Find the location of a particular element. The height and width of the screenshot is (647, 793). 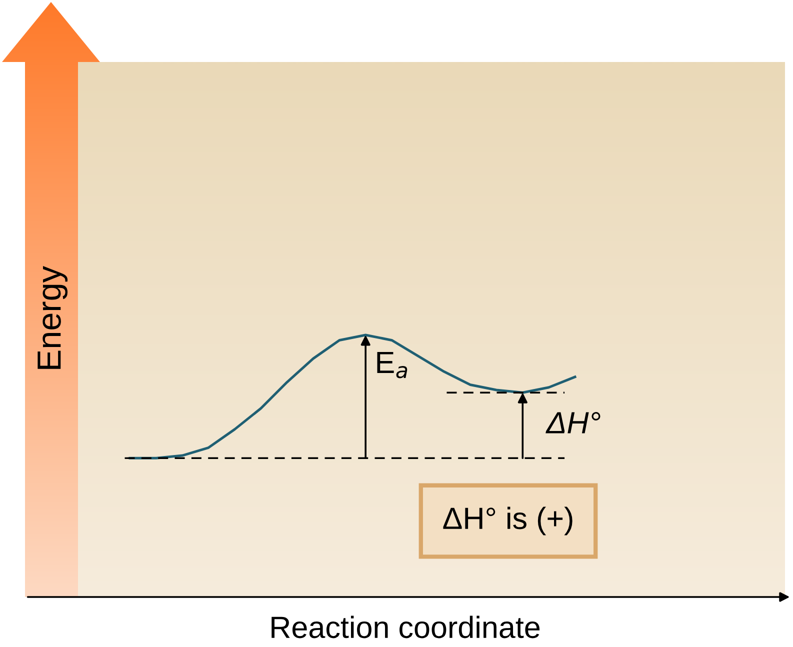

y-axis-title: Energy is located at coordinates (53, 317).